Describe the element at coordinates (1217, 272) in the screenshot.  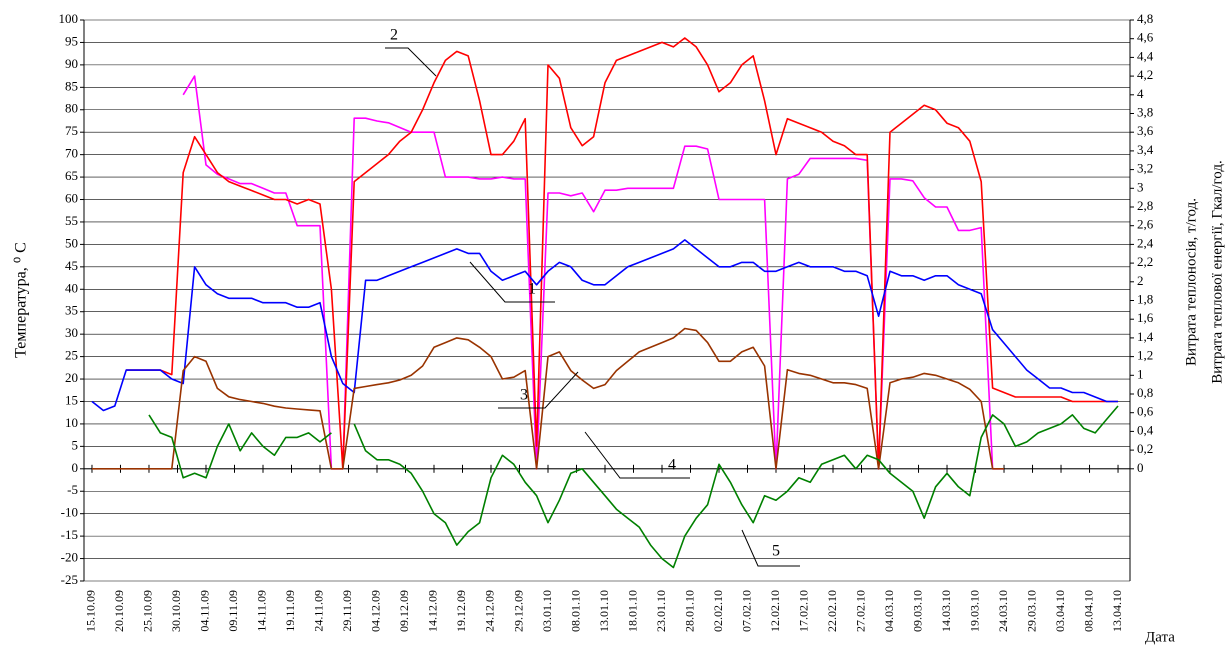
I see `y2-axis-title: Витрата теплової енергії, Гкал/год.` at that location.